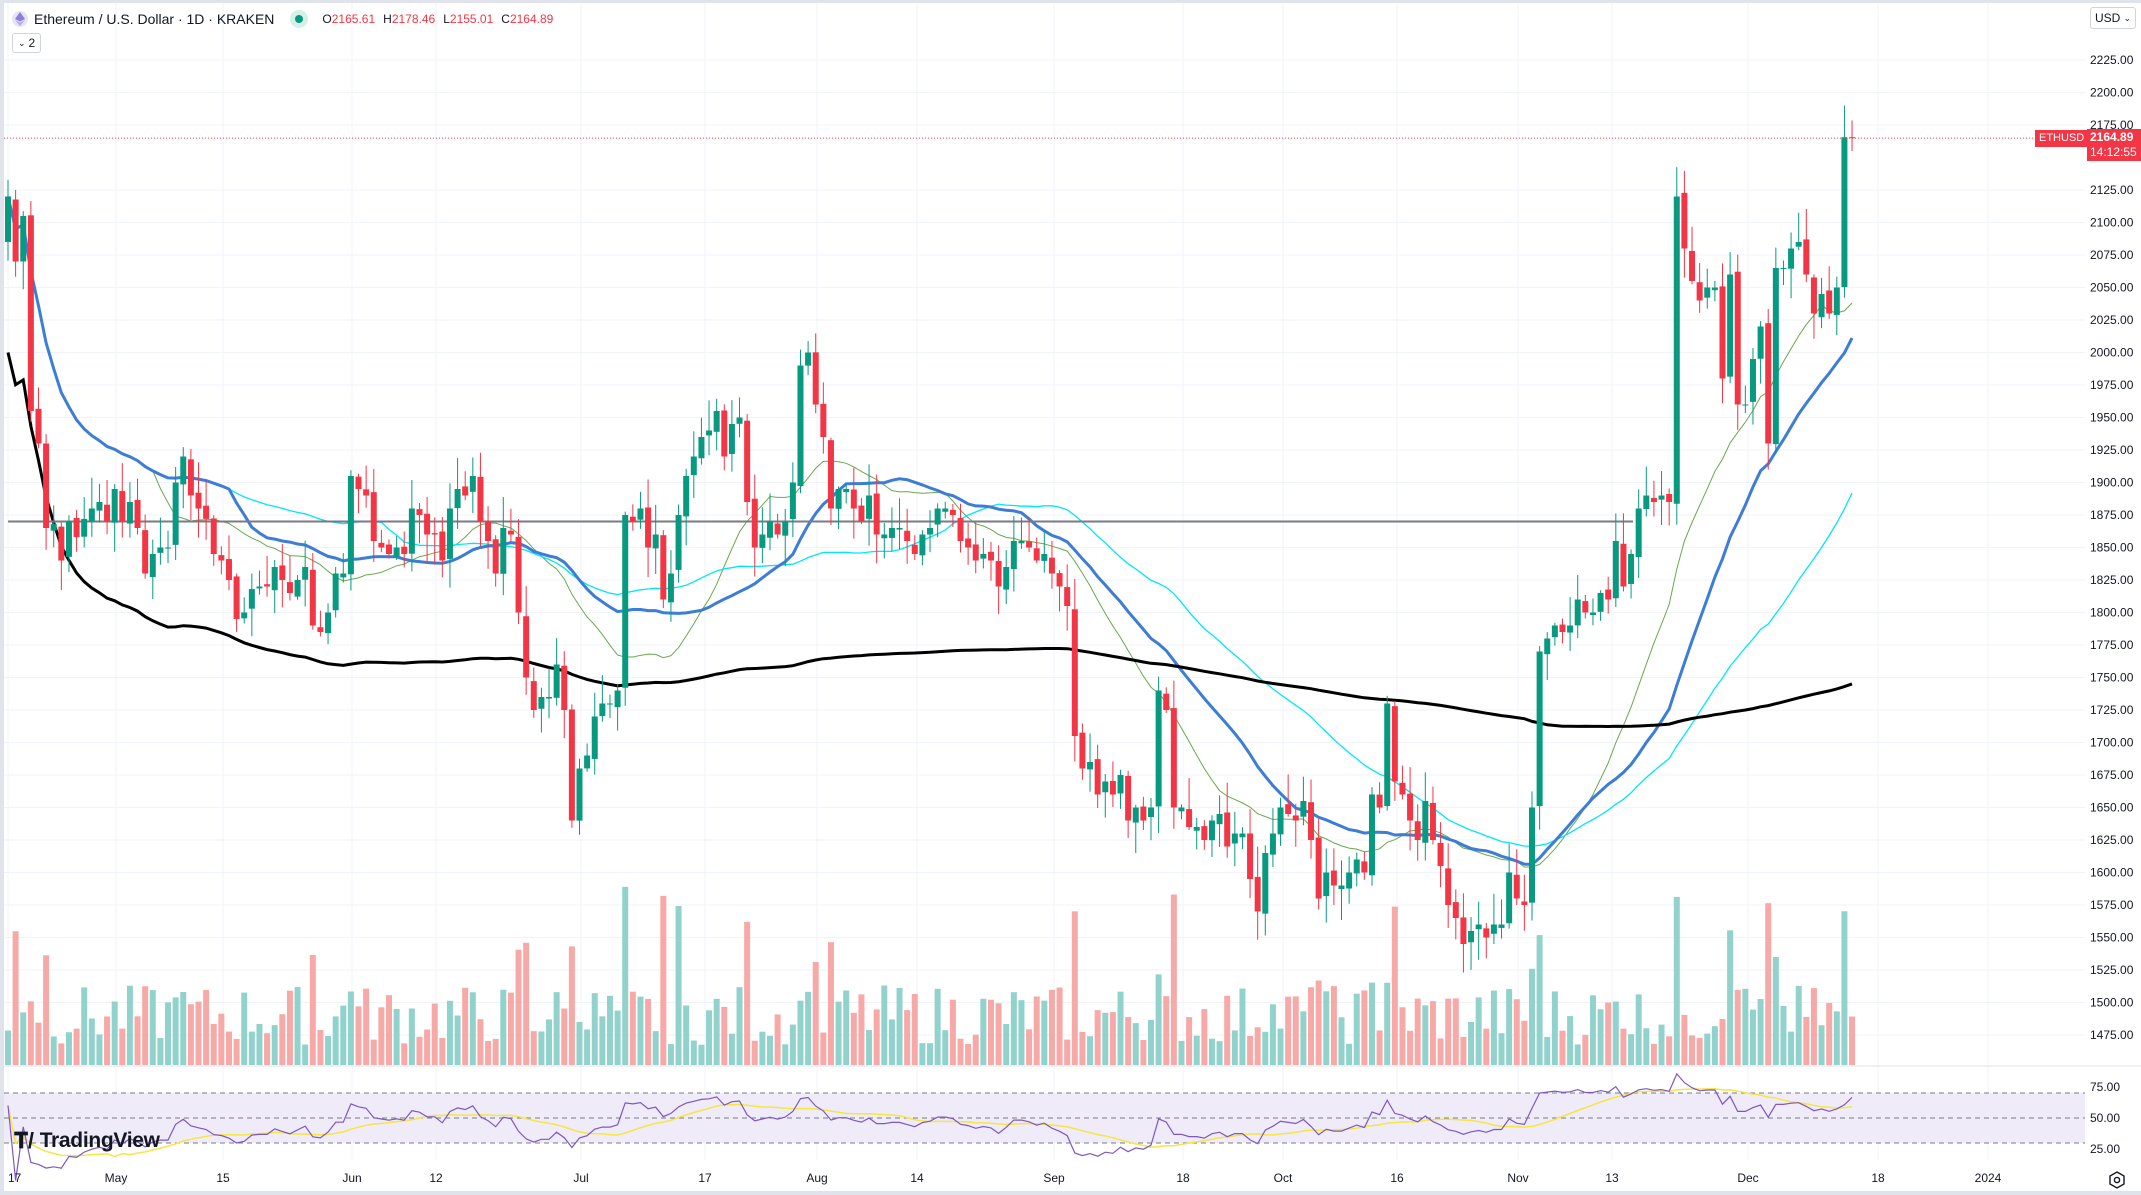 This screenshot has width=2141, height=1195. Describe the element at coordinates (2112, 255) in the screenshot. I see `svg-text: 2075.00` at that location.